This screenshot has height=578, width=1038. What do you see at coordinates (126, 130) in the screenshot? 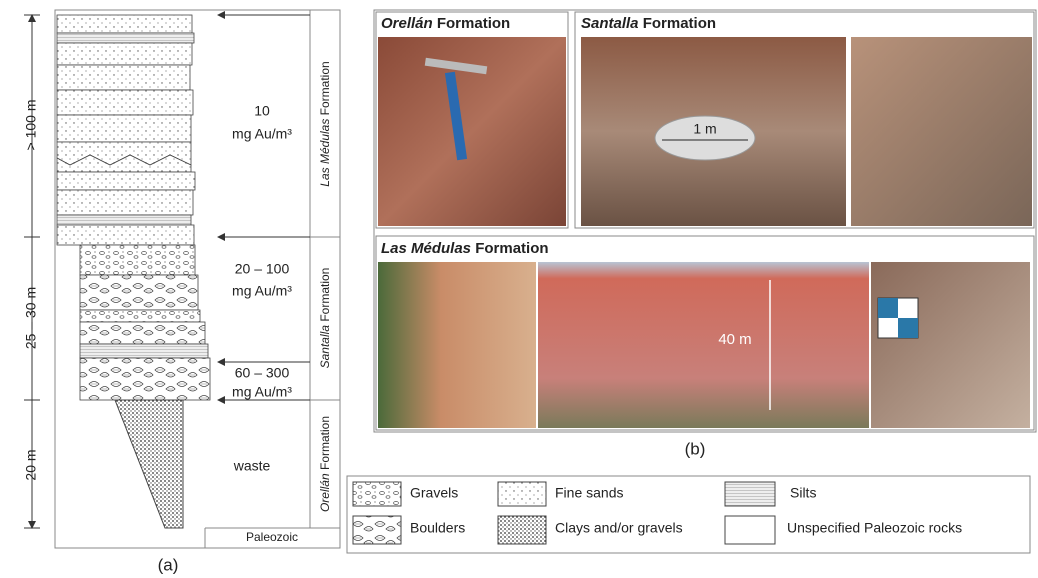
I see `las-medulas-layers` at bounding box center [126, 130].